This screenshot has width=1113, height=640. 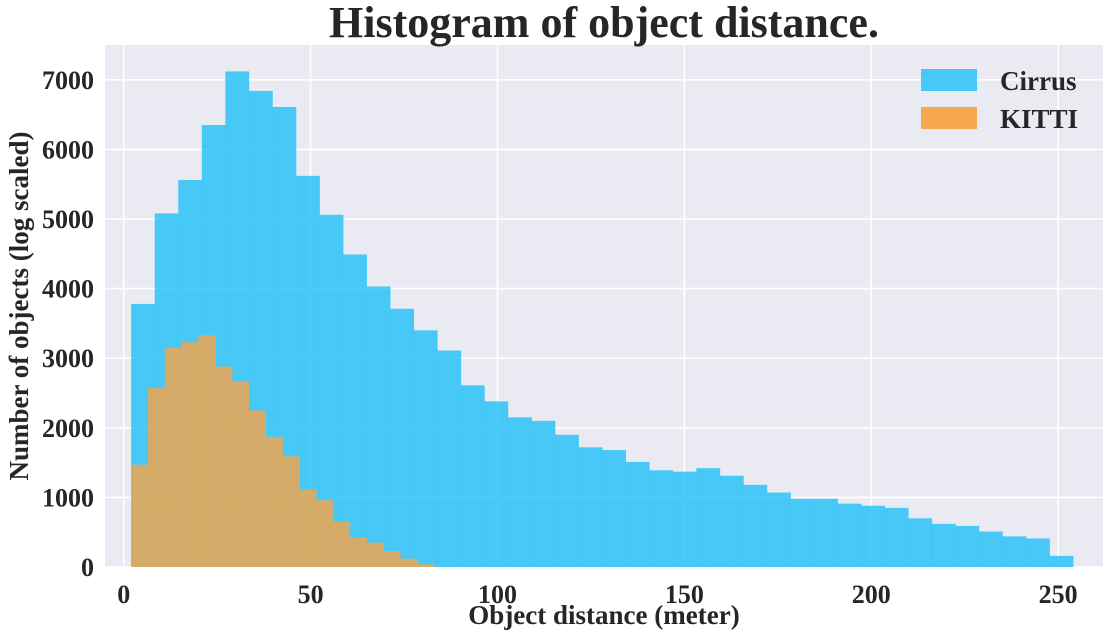 What do you see at coordinates (68, 358) in the screenshot?
I see `y-tick-label: 3000` at bounding box center [68, 358].